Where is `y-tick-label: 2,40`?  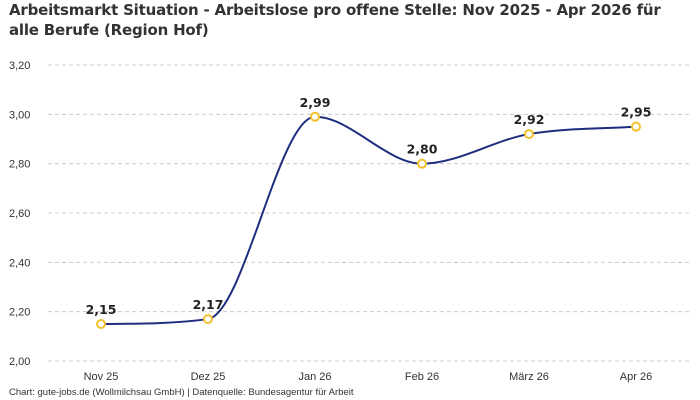
y-tick-label: 2,40 is located at coordinates (19, 263).